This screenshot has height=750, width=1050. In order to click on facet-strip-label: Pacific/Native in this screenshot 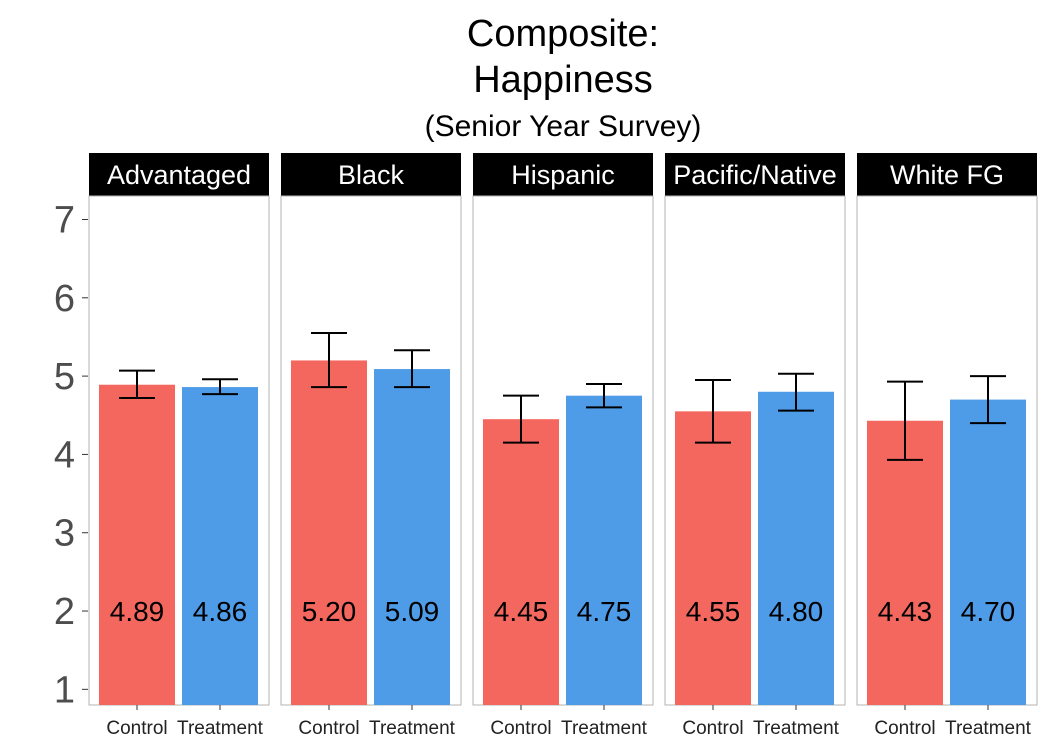, I will do `click(755, 175)`.